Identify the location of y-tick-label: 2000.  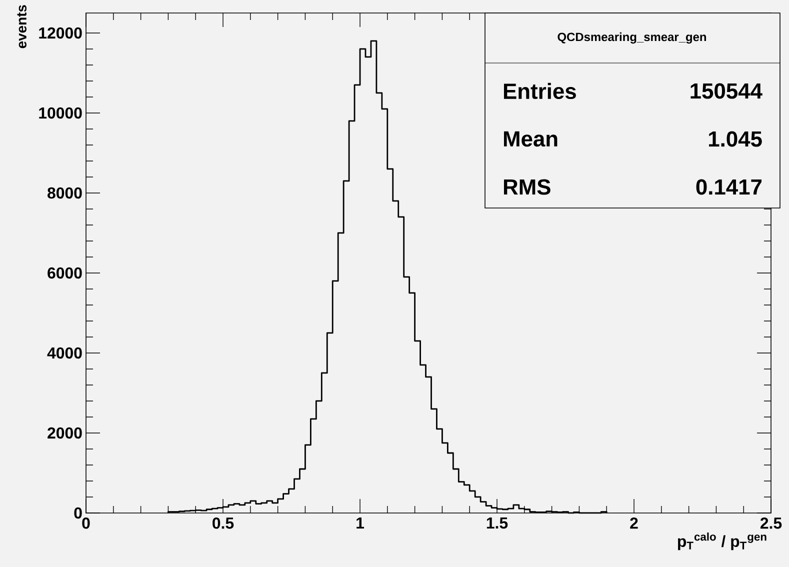
(65, 433).